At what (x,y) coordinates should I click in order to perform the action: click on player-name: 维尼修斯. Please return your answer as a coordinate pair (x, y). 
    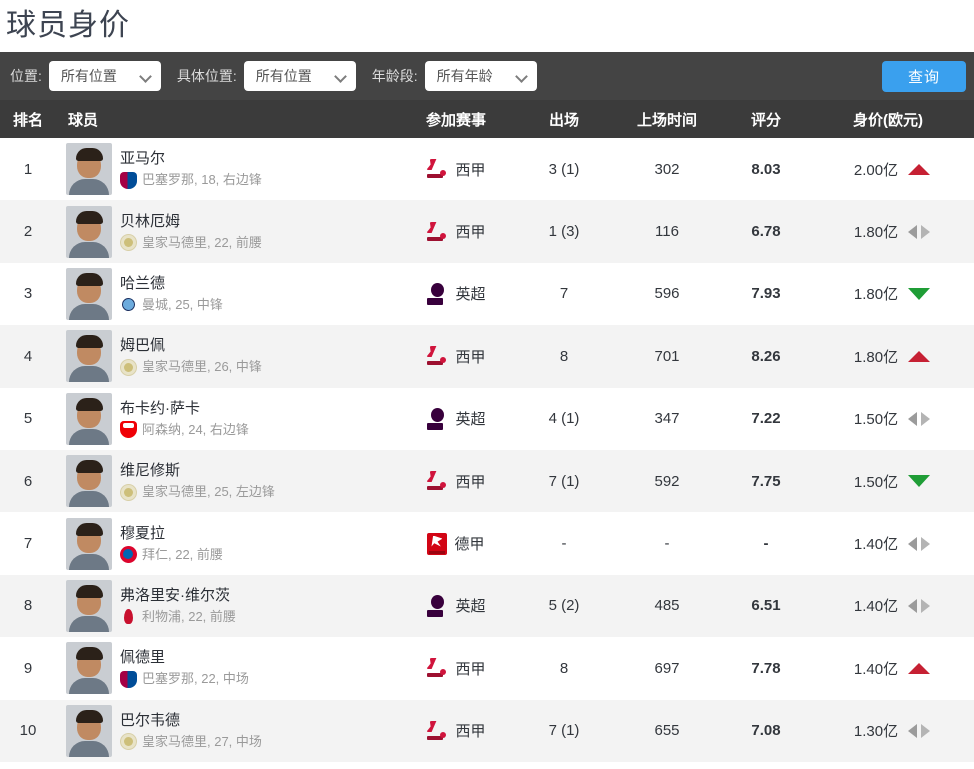
    Looking at the image, I should click on (150, 471).